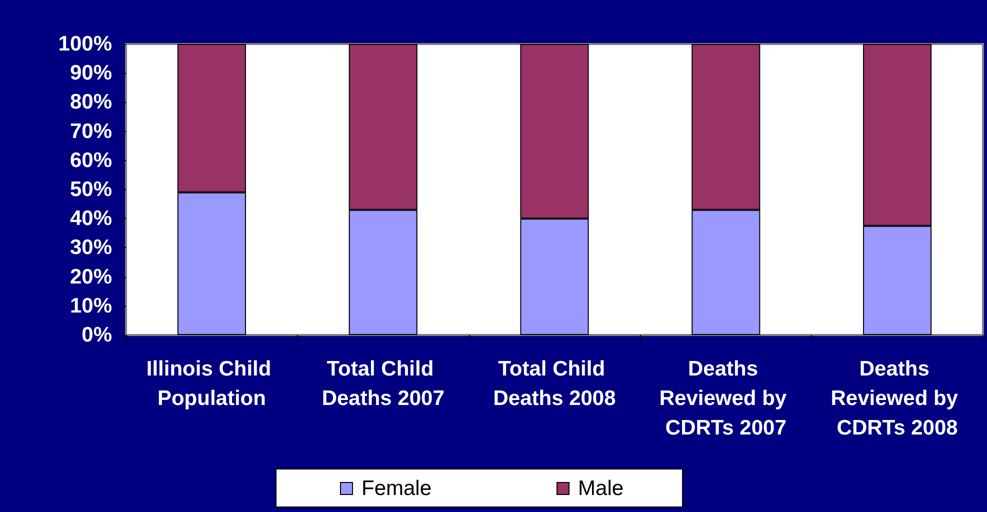 Image resolution: width=987 pixels, height=512 pixels. I want to click on y-tick-label: 70%, so click(91, 131).